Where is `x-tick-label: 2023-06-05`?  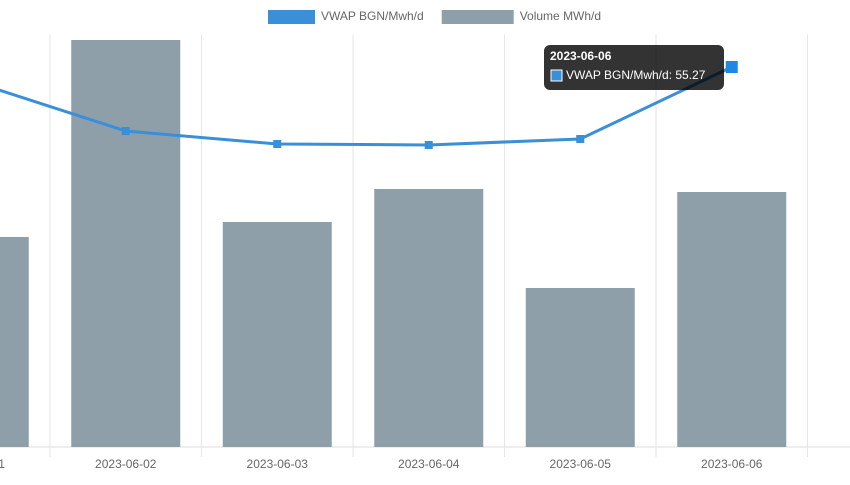 x-tick-label: 2023-06-05 is located at coordinates (581, 464).